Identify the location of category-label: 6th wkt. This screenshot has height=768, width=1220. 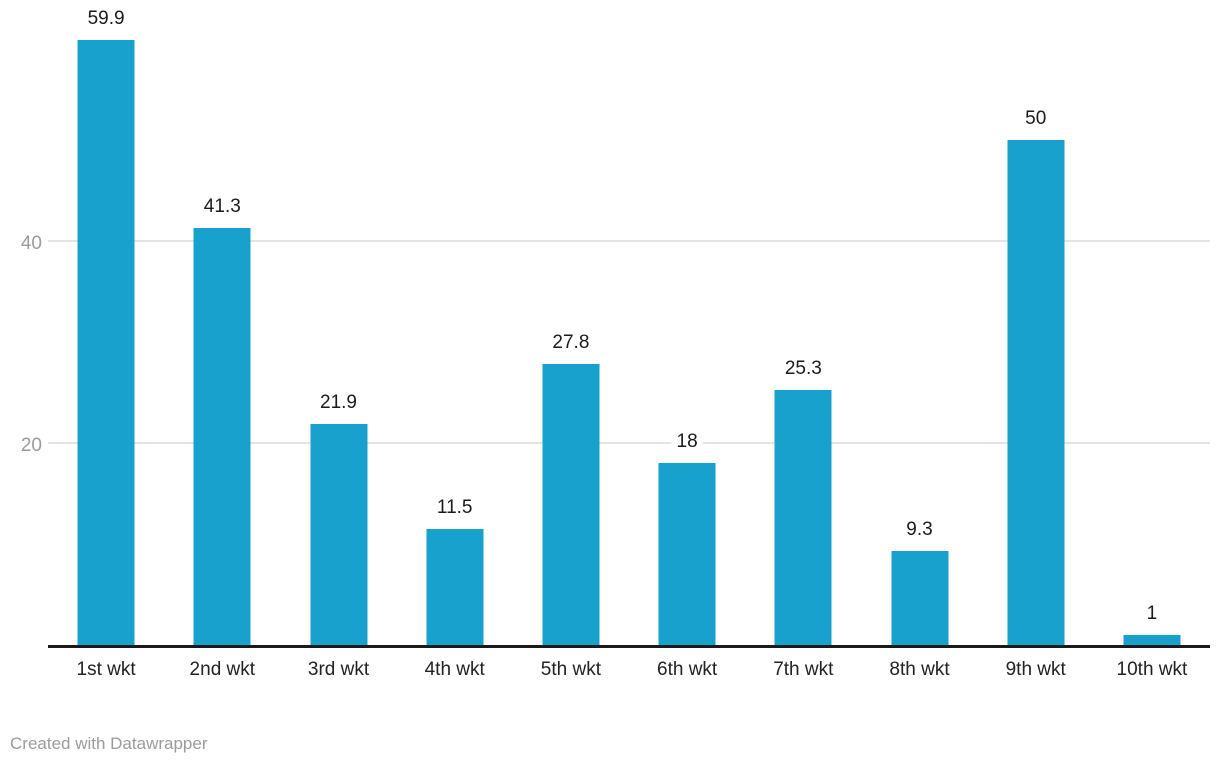
(687, 669).